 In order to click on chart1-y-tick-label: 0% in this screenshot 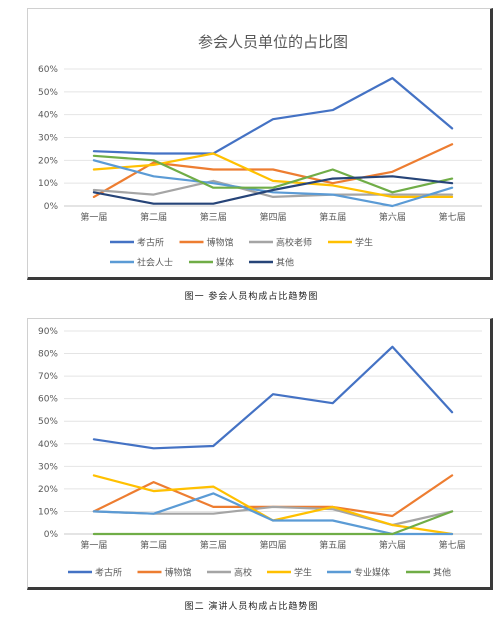, I will do `click(51, 207)`.